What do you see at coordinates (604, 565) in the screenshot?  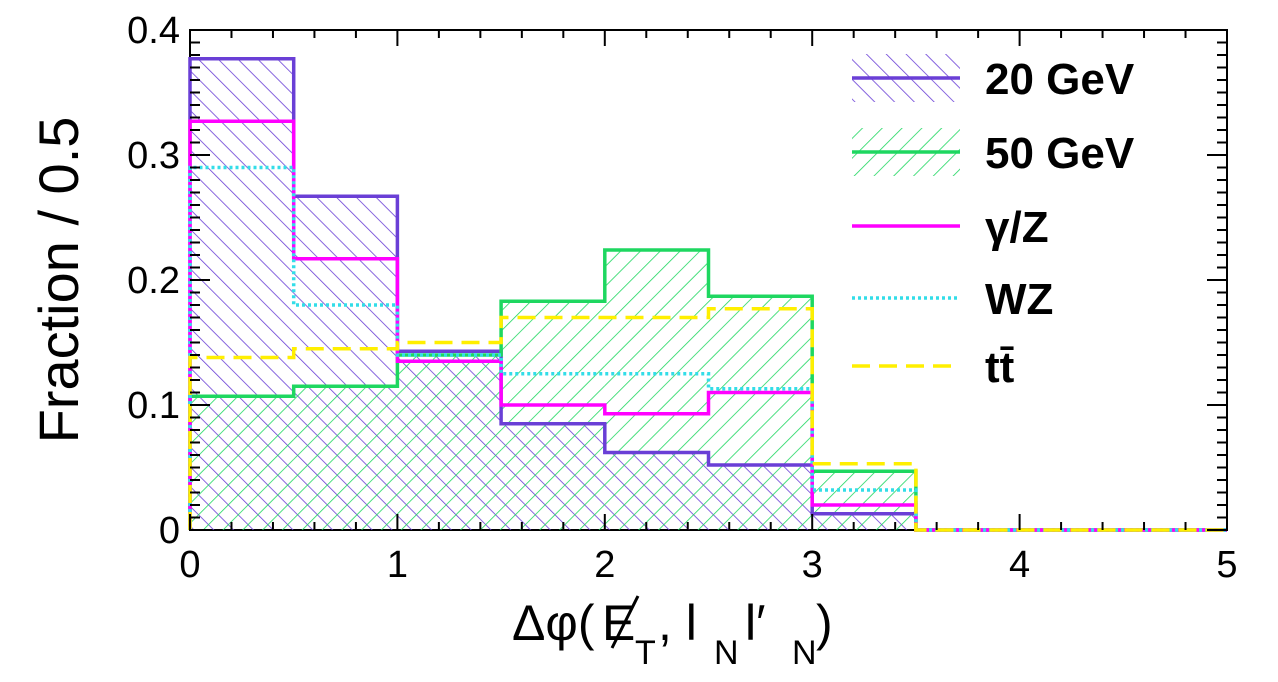 I see `x-tick-label: 2` at bounding box center [604, 565].